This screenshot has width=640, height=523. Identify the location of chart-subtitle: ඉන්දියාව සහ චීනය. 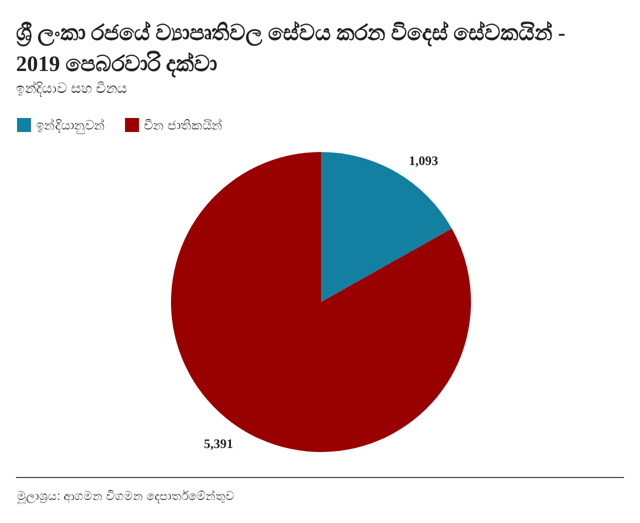
(71, 88).